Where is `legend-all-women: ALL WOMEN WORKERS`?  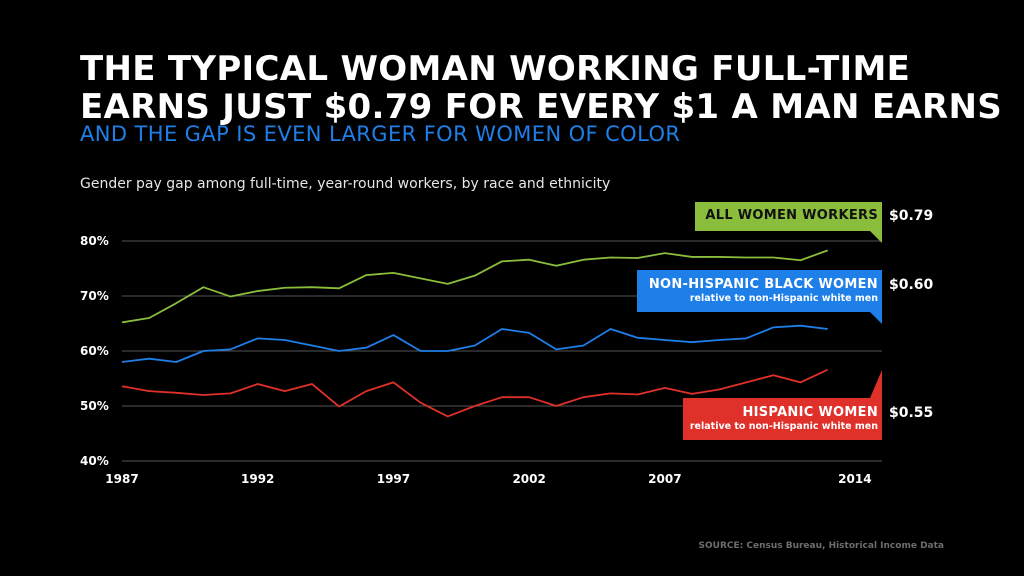
legend-all-women: ALL WOMEN WORKERS is located at coordinates (791, 215).